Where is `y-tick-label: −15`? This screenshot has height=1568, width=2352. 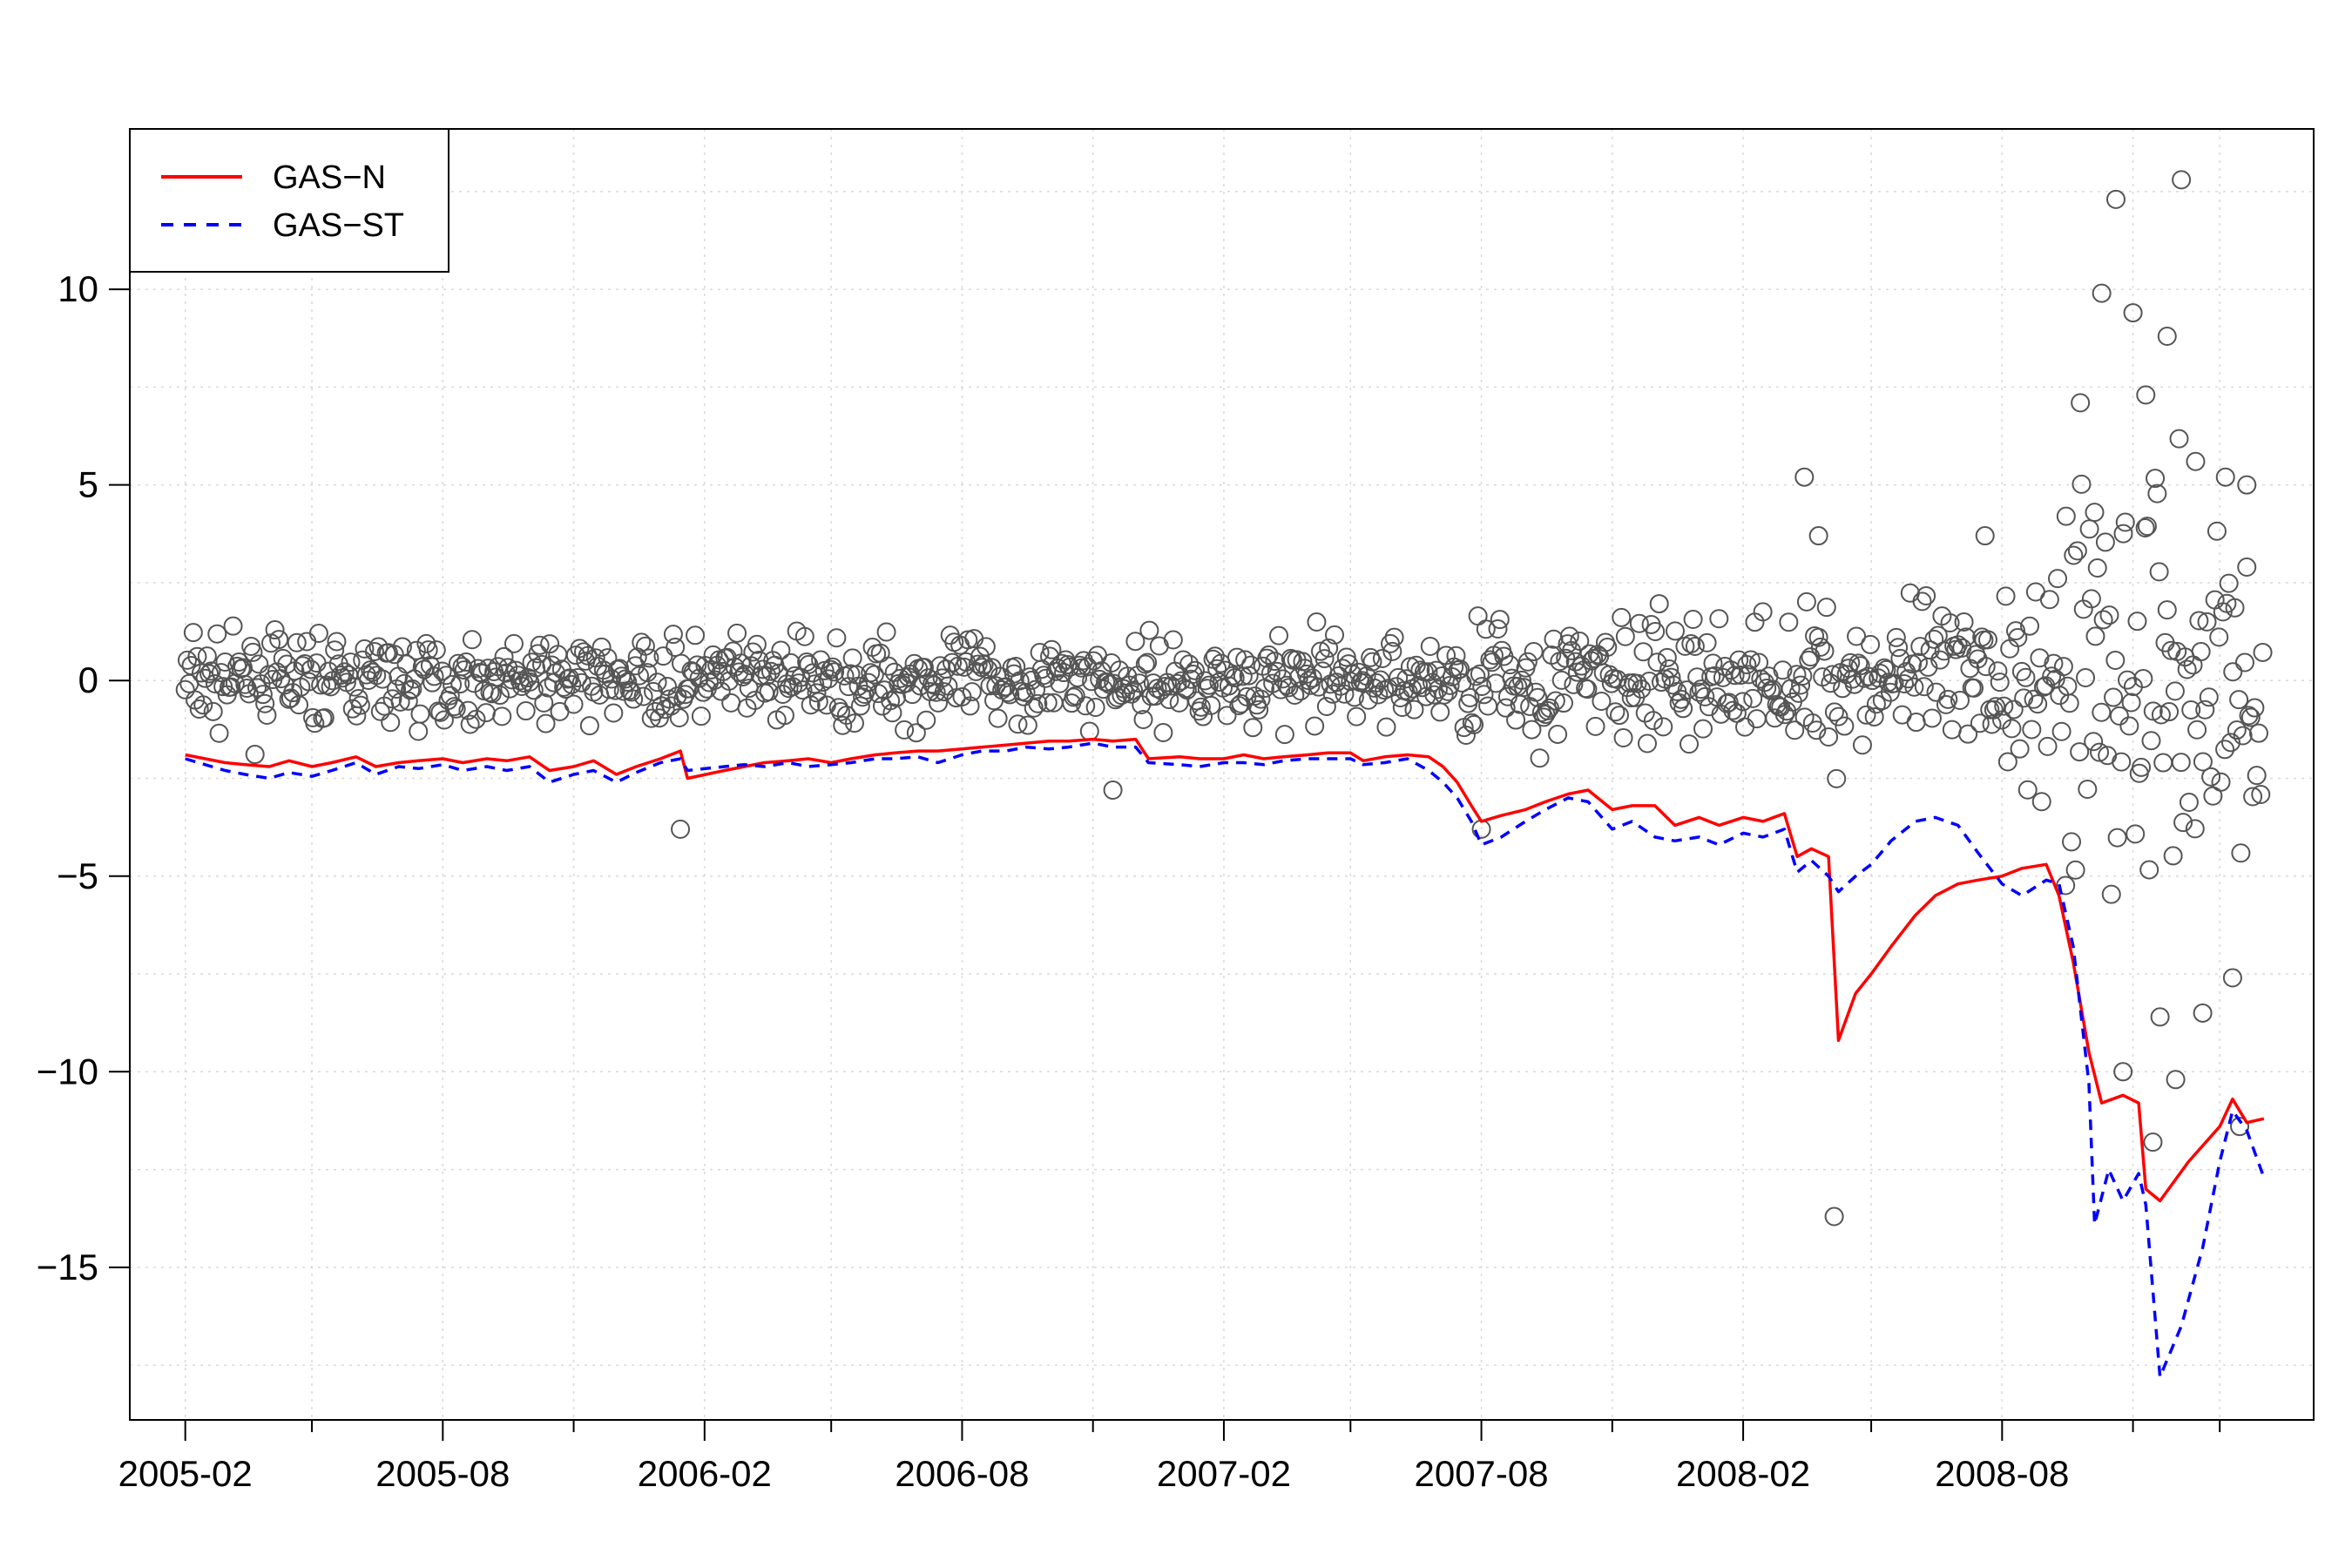
y-tick-label: −15 is located at coordinates (67, 1267).